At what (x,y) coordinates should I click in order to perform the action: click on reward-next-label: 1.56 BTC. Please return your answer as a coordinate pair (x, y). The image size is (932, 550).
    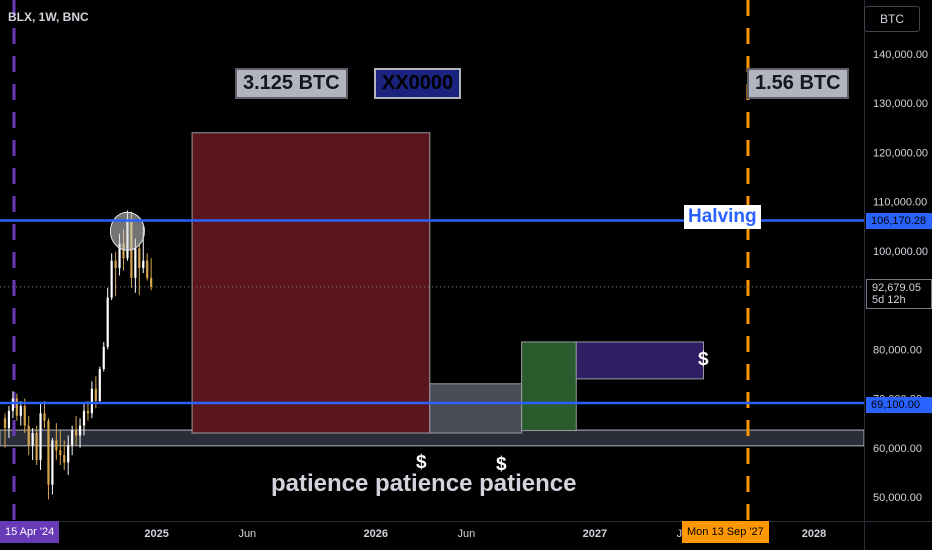
    Looking at the image, I should click on (798, 83).